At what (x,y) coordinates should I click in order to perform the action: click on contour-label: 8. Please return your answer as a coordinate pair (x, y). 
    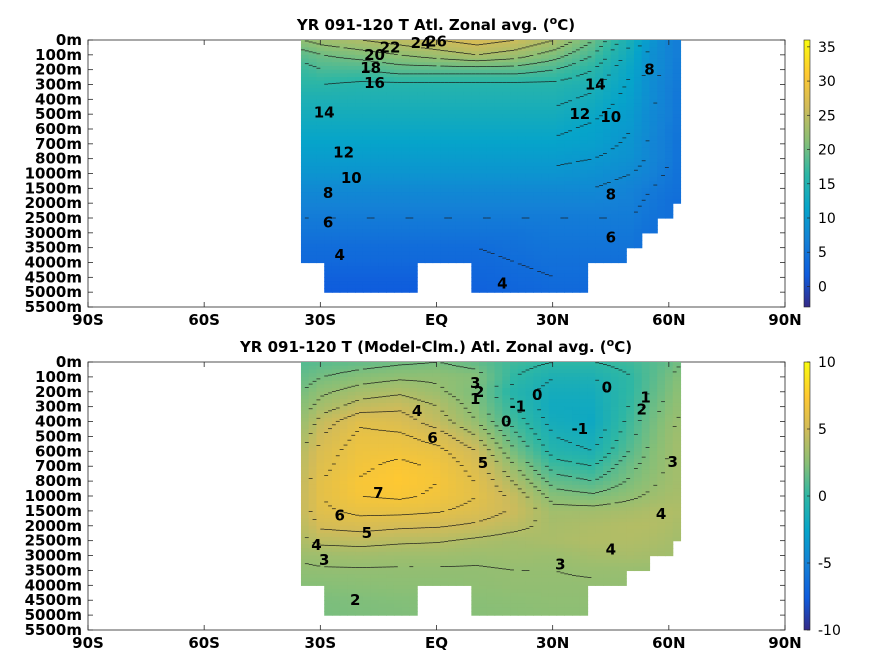
    Looking at the image, I should click on (611, 194).